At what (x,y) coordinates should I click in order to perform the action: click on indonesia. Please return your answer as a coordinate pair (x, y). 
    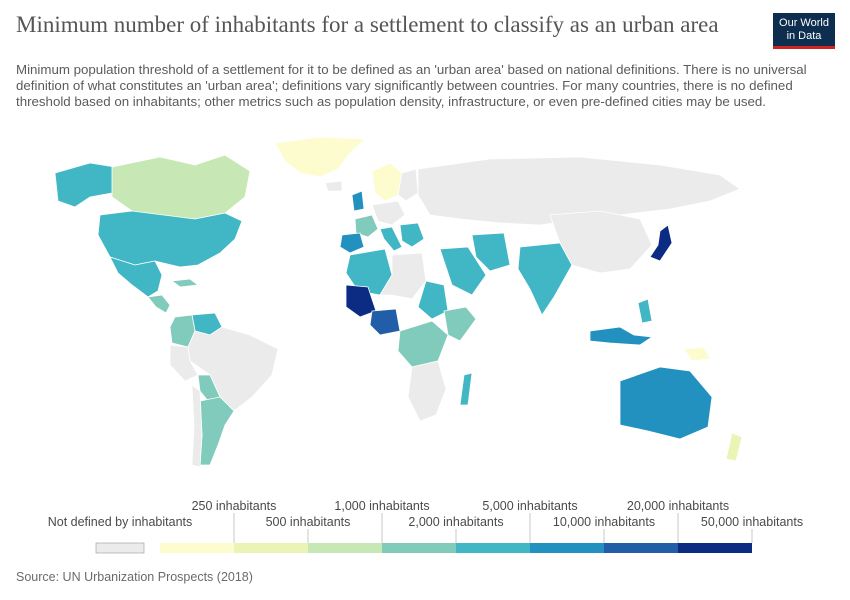
    Looking at the image, I should click on (621, 336).